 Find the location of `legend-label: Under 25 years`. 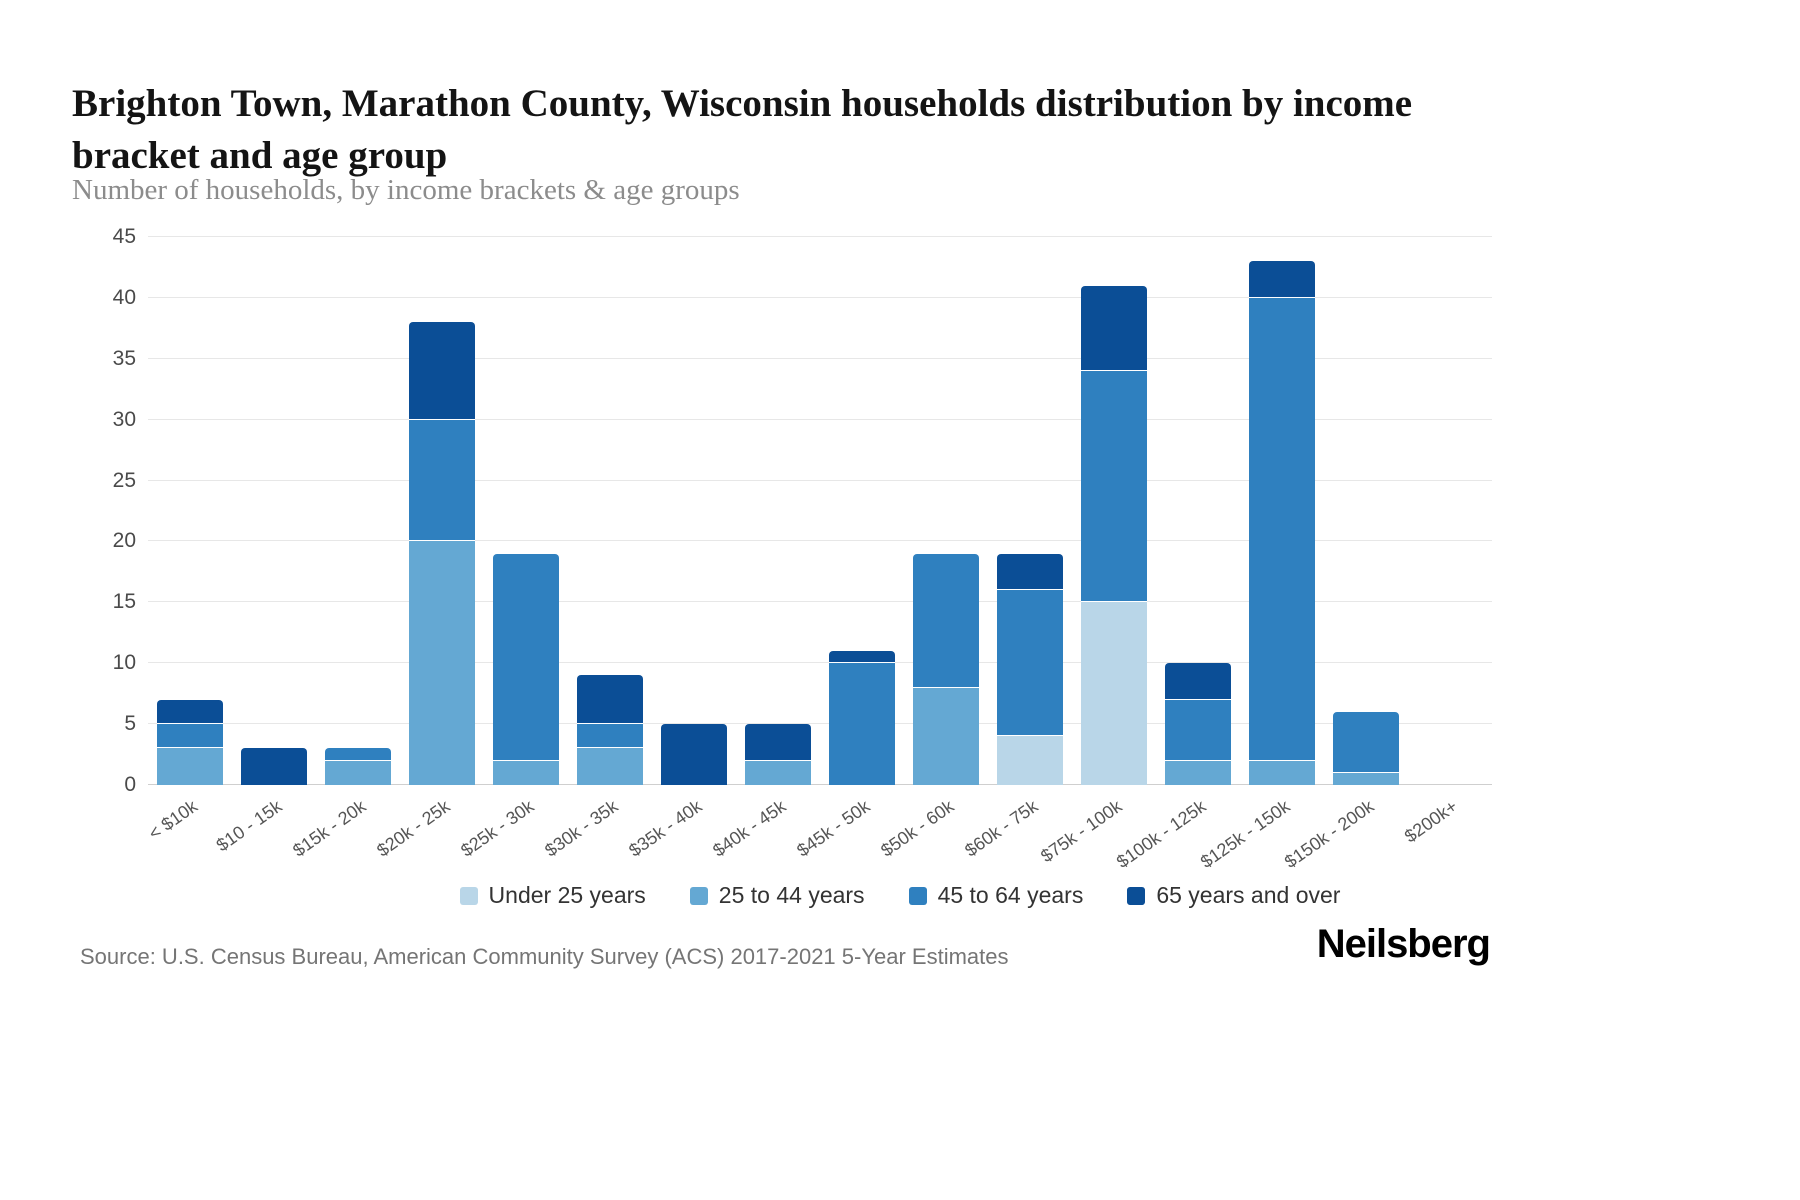

legend-label: Under 25 years is located at coordinates (567, 895).